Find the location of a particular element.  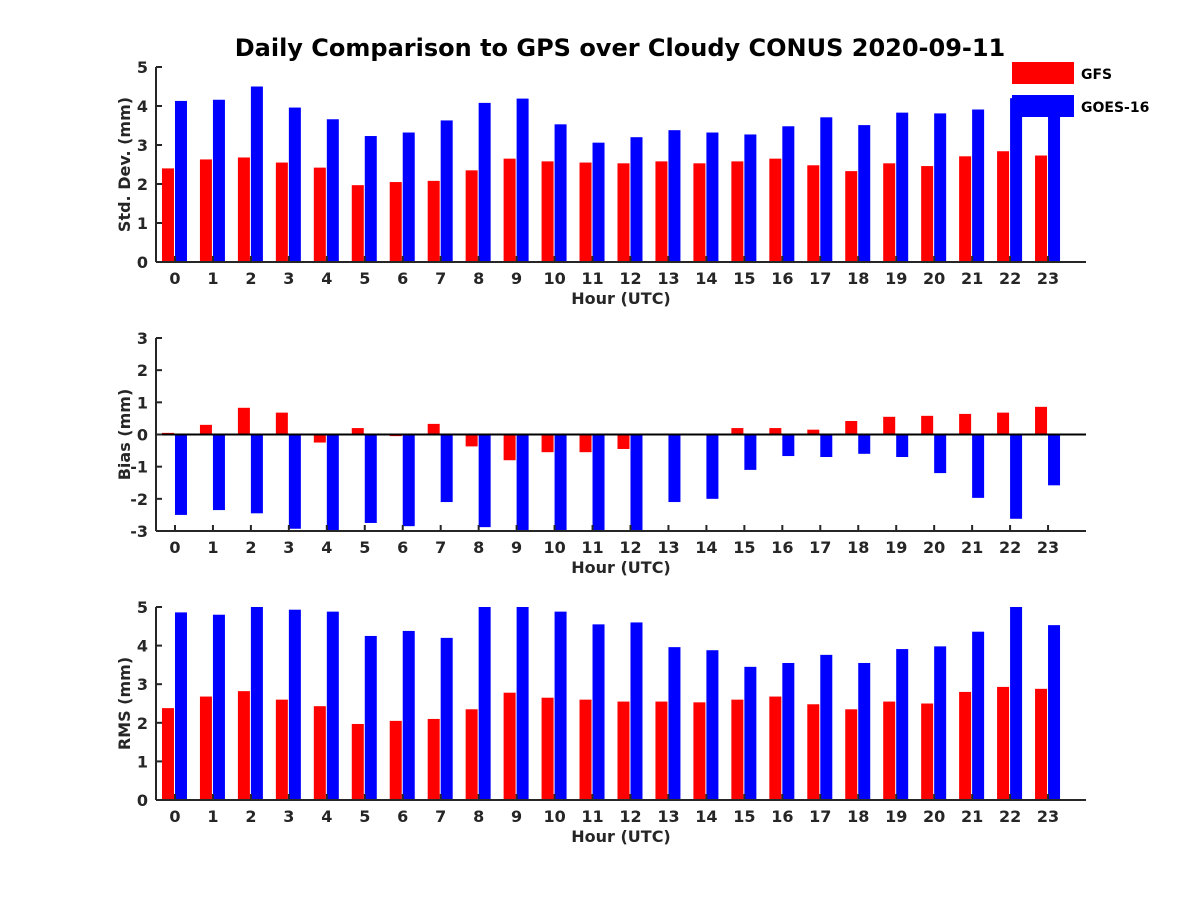

x-tick-label: 23 is located at coordinates (1048, 547).